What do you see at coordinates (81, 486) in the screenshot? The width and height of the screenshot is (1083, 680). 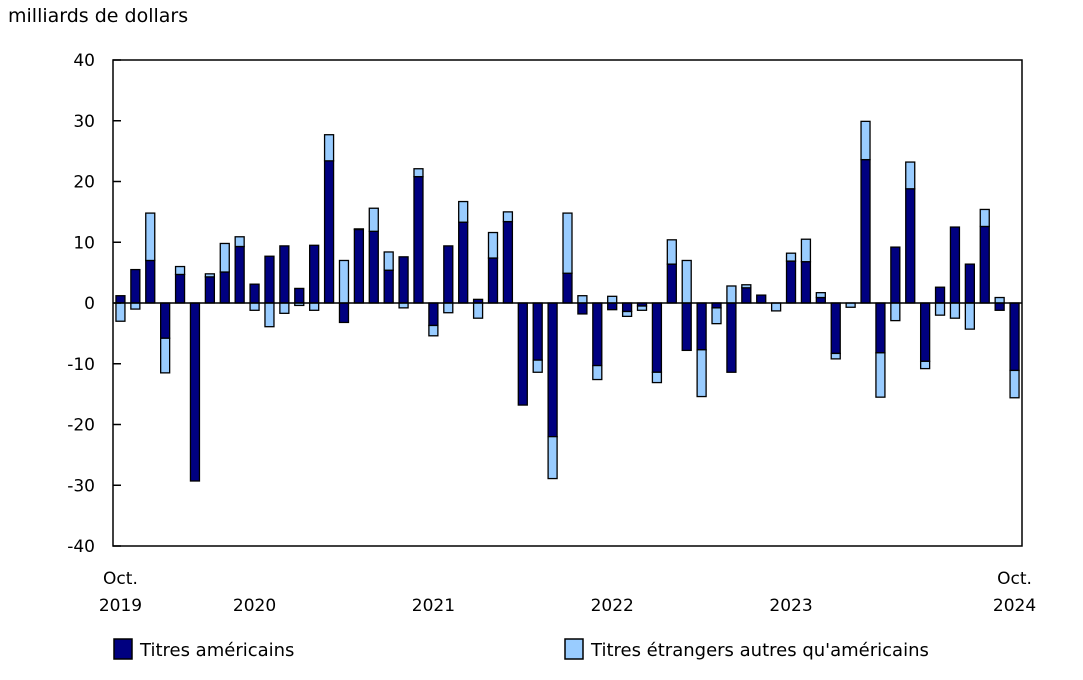 I see `y-tick-label: -30` at bounding box center [81, 486].